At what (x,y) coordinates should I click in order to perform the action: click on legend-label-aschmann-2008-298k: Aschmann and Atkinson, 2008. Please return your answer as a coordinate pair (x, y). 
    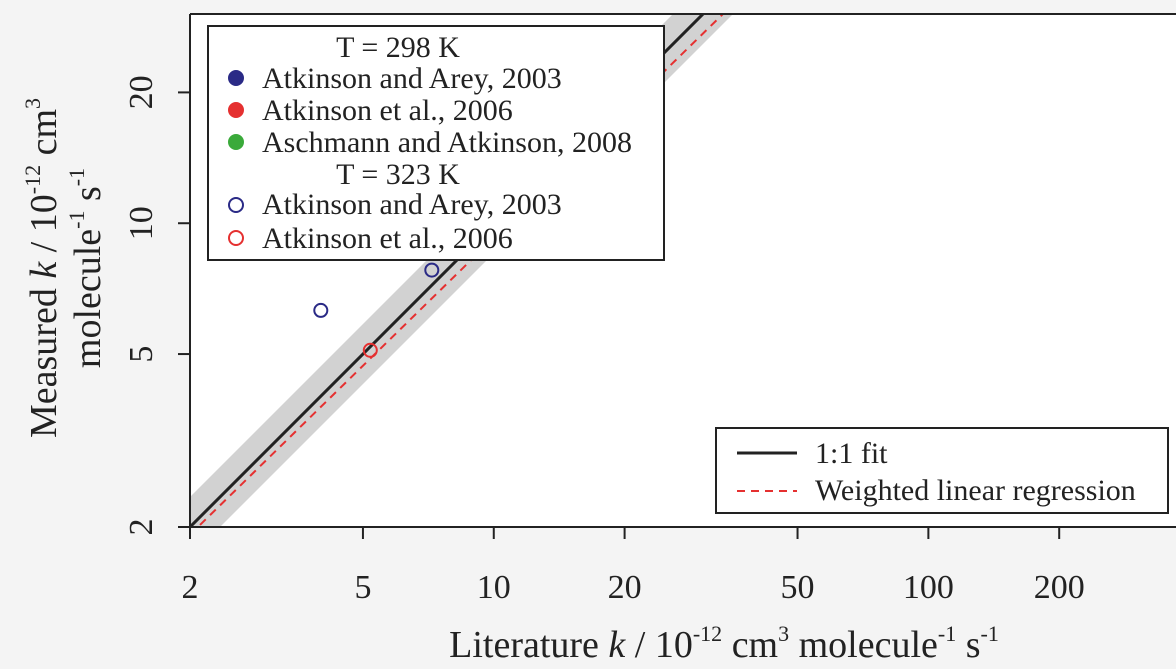
    Looking at the image, I should click on (447, 142).